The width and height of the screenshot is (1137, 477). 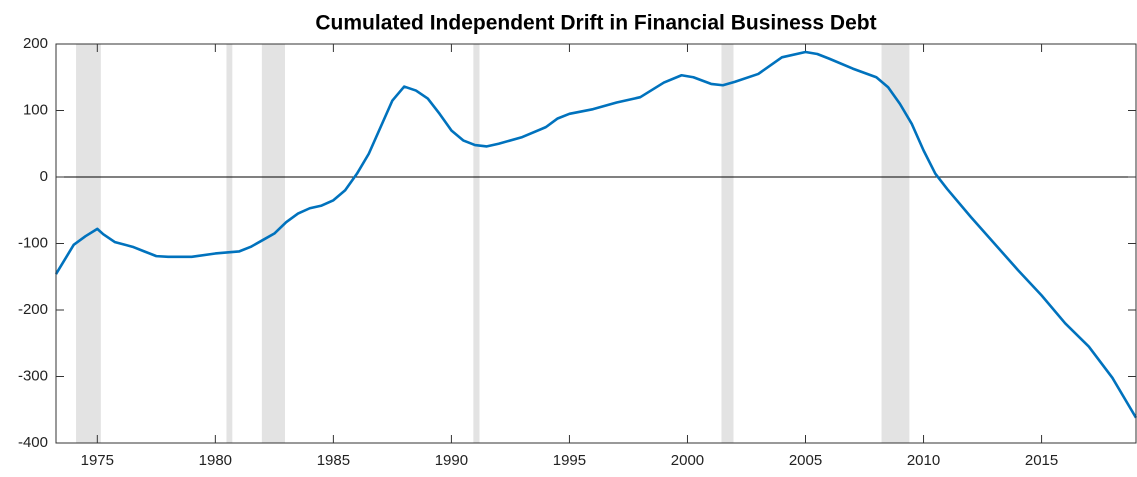 What do you see at coordinates (215, 460) in the screenshot?
I see `x-tick-label: 1980` at bounding box center [215, 460].